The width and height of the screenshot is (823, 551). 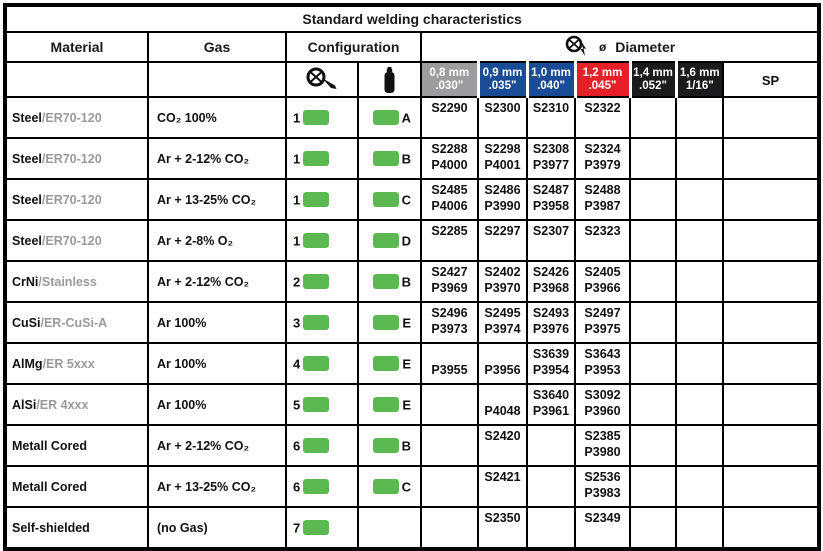 I want to click on p-code: P4048, so click(x=502, y=411).